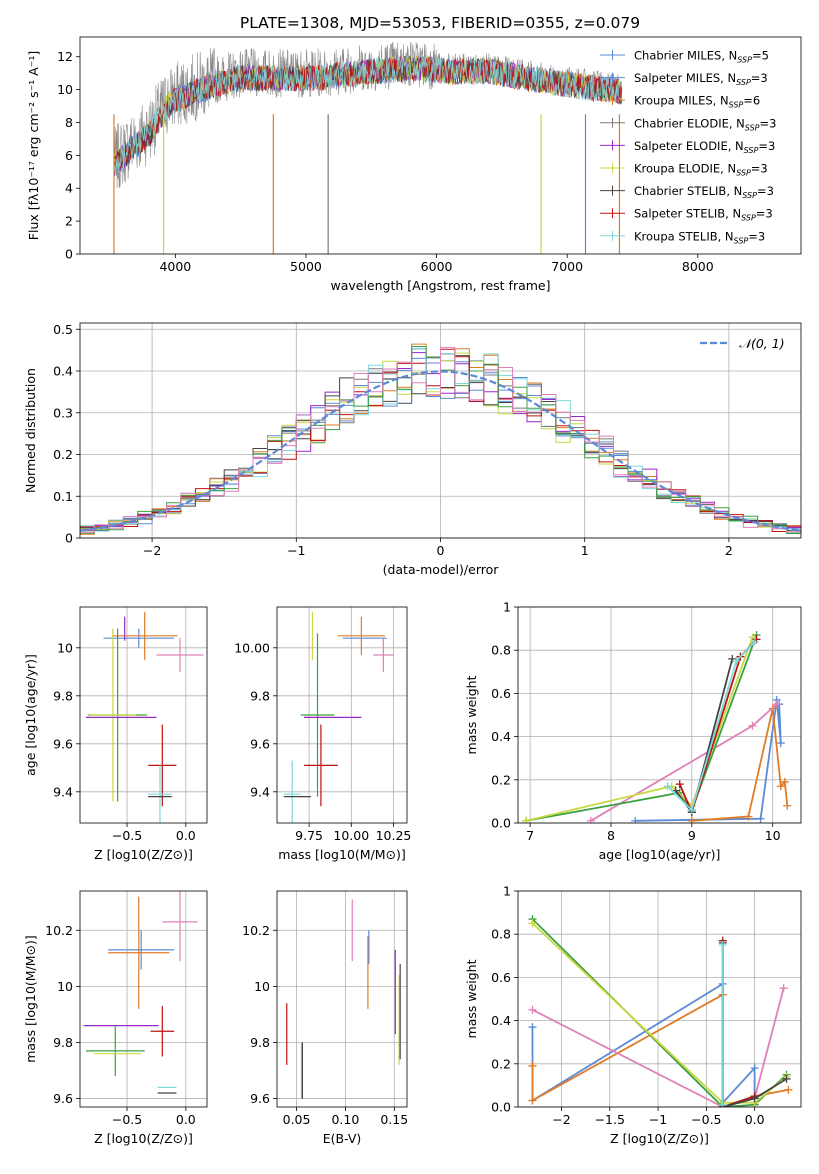 The height and width of the screenshot is (1174, 819). Describe the element at coordinates (256, 930) in the screenshot. I see `y-tick-label: 10.2` at that location.